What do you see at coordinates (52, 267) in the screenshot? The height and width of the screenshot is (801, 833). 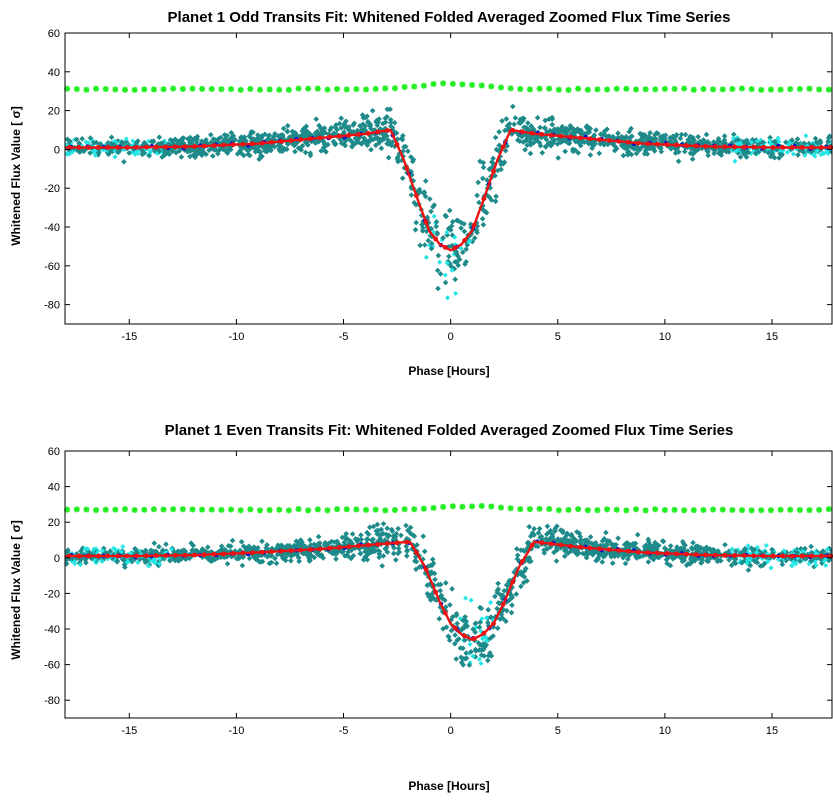 I see `y-tick-label: -60` at bounding box center [52, 267].